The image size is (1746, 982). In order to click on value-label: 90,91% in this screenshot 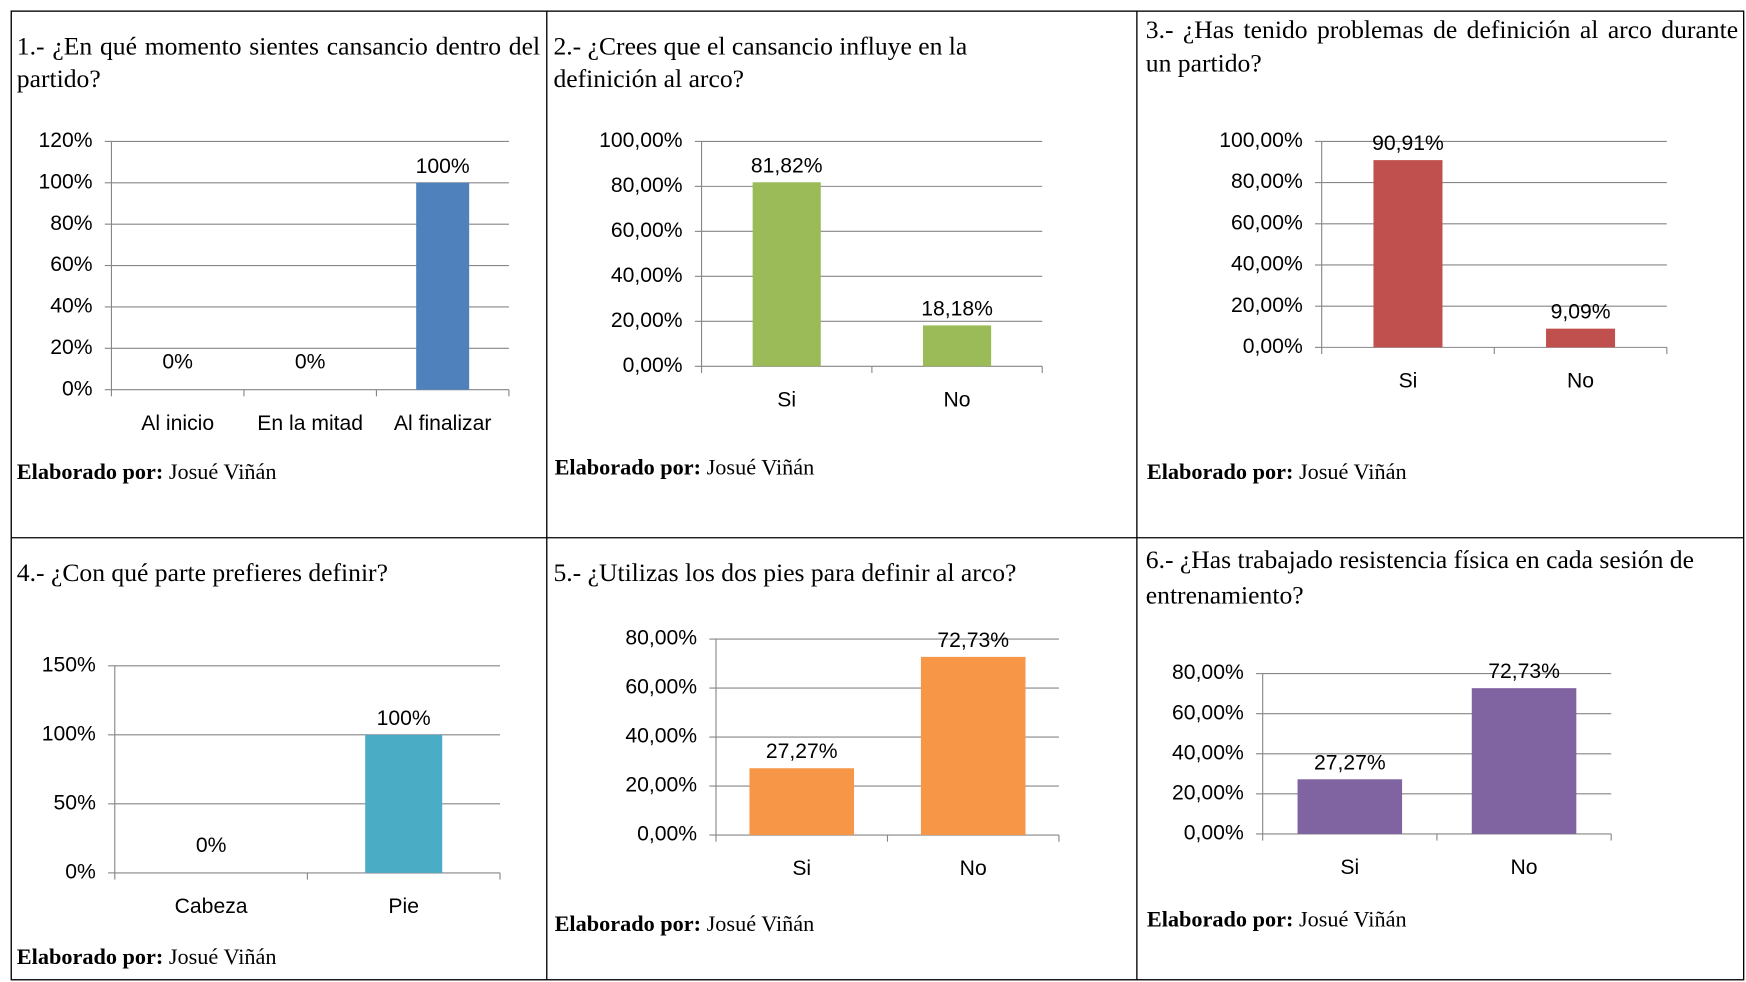, I will do `click(1408, 143)`.